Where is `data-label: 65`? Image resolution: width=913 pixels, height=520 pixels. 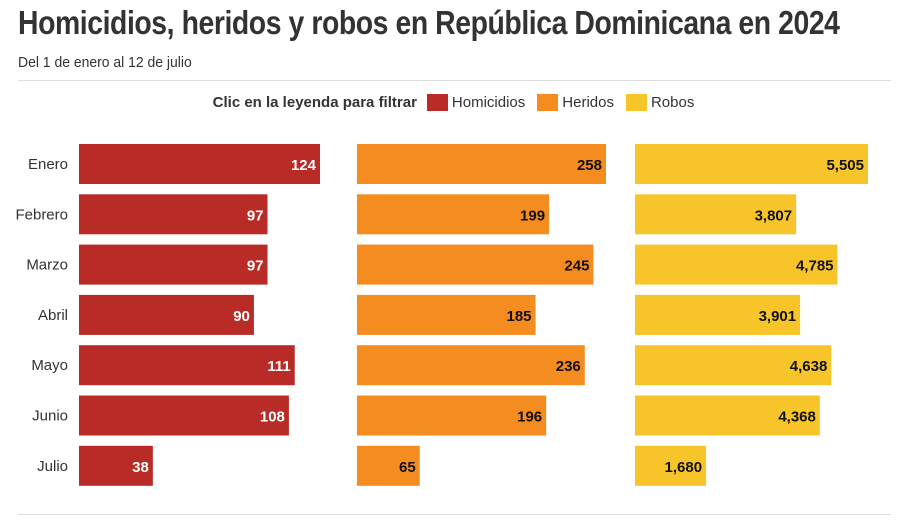 data-label: 65 is located at coordinates (407, 467).